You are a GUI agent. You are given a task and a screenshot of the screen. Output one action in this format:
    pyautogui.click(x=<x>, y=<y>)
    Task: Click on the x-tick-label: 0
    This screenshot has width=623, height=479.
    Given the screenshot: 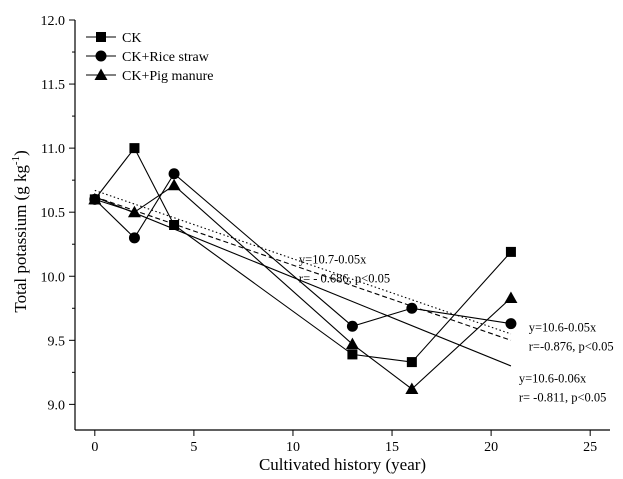 What is the action you would take?
    pyautogui.click(x=94, y=447)
    